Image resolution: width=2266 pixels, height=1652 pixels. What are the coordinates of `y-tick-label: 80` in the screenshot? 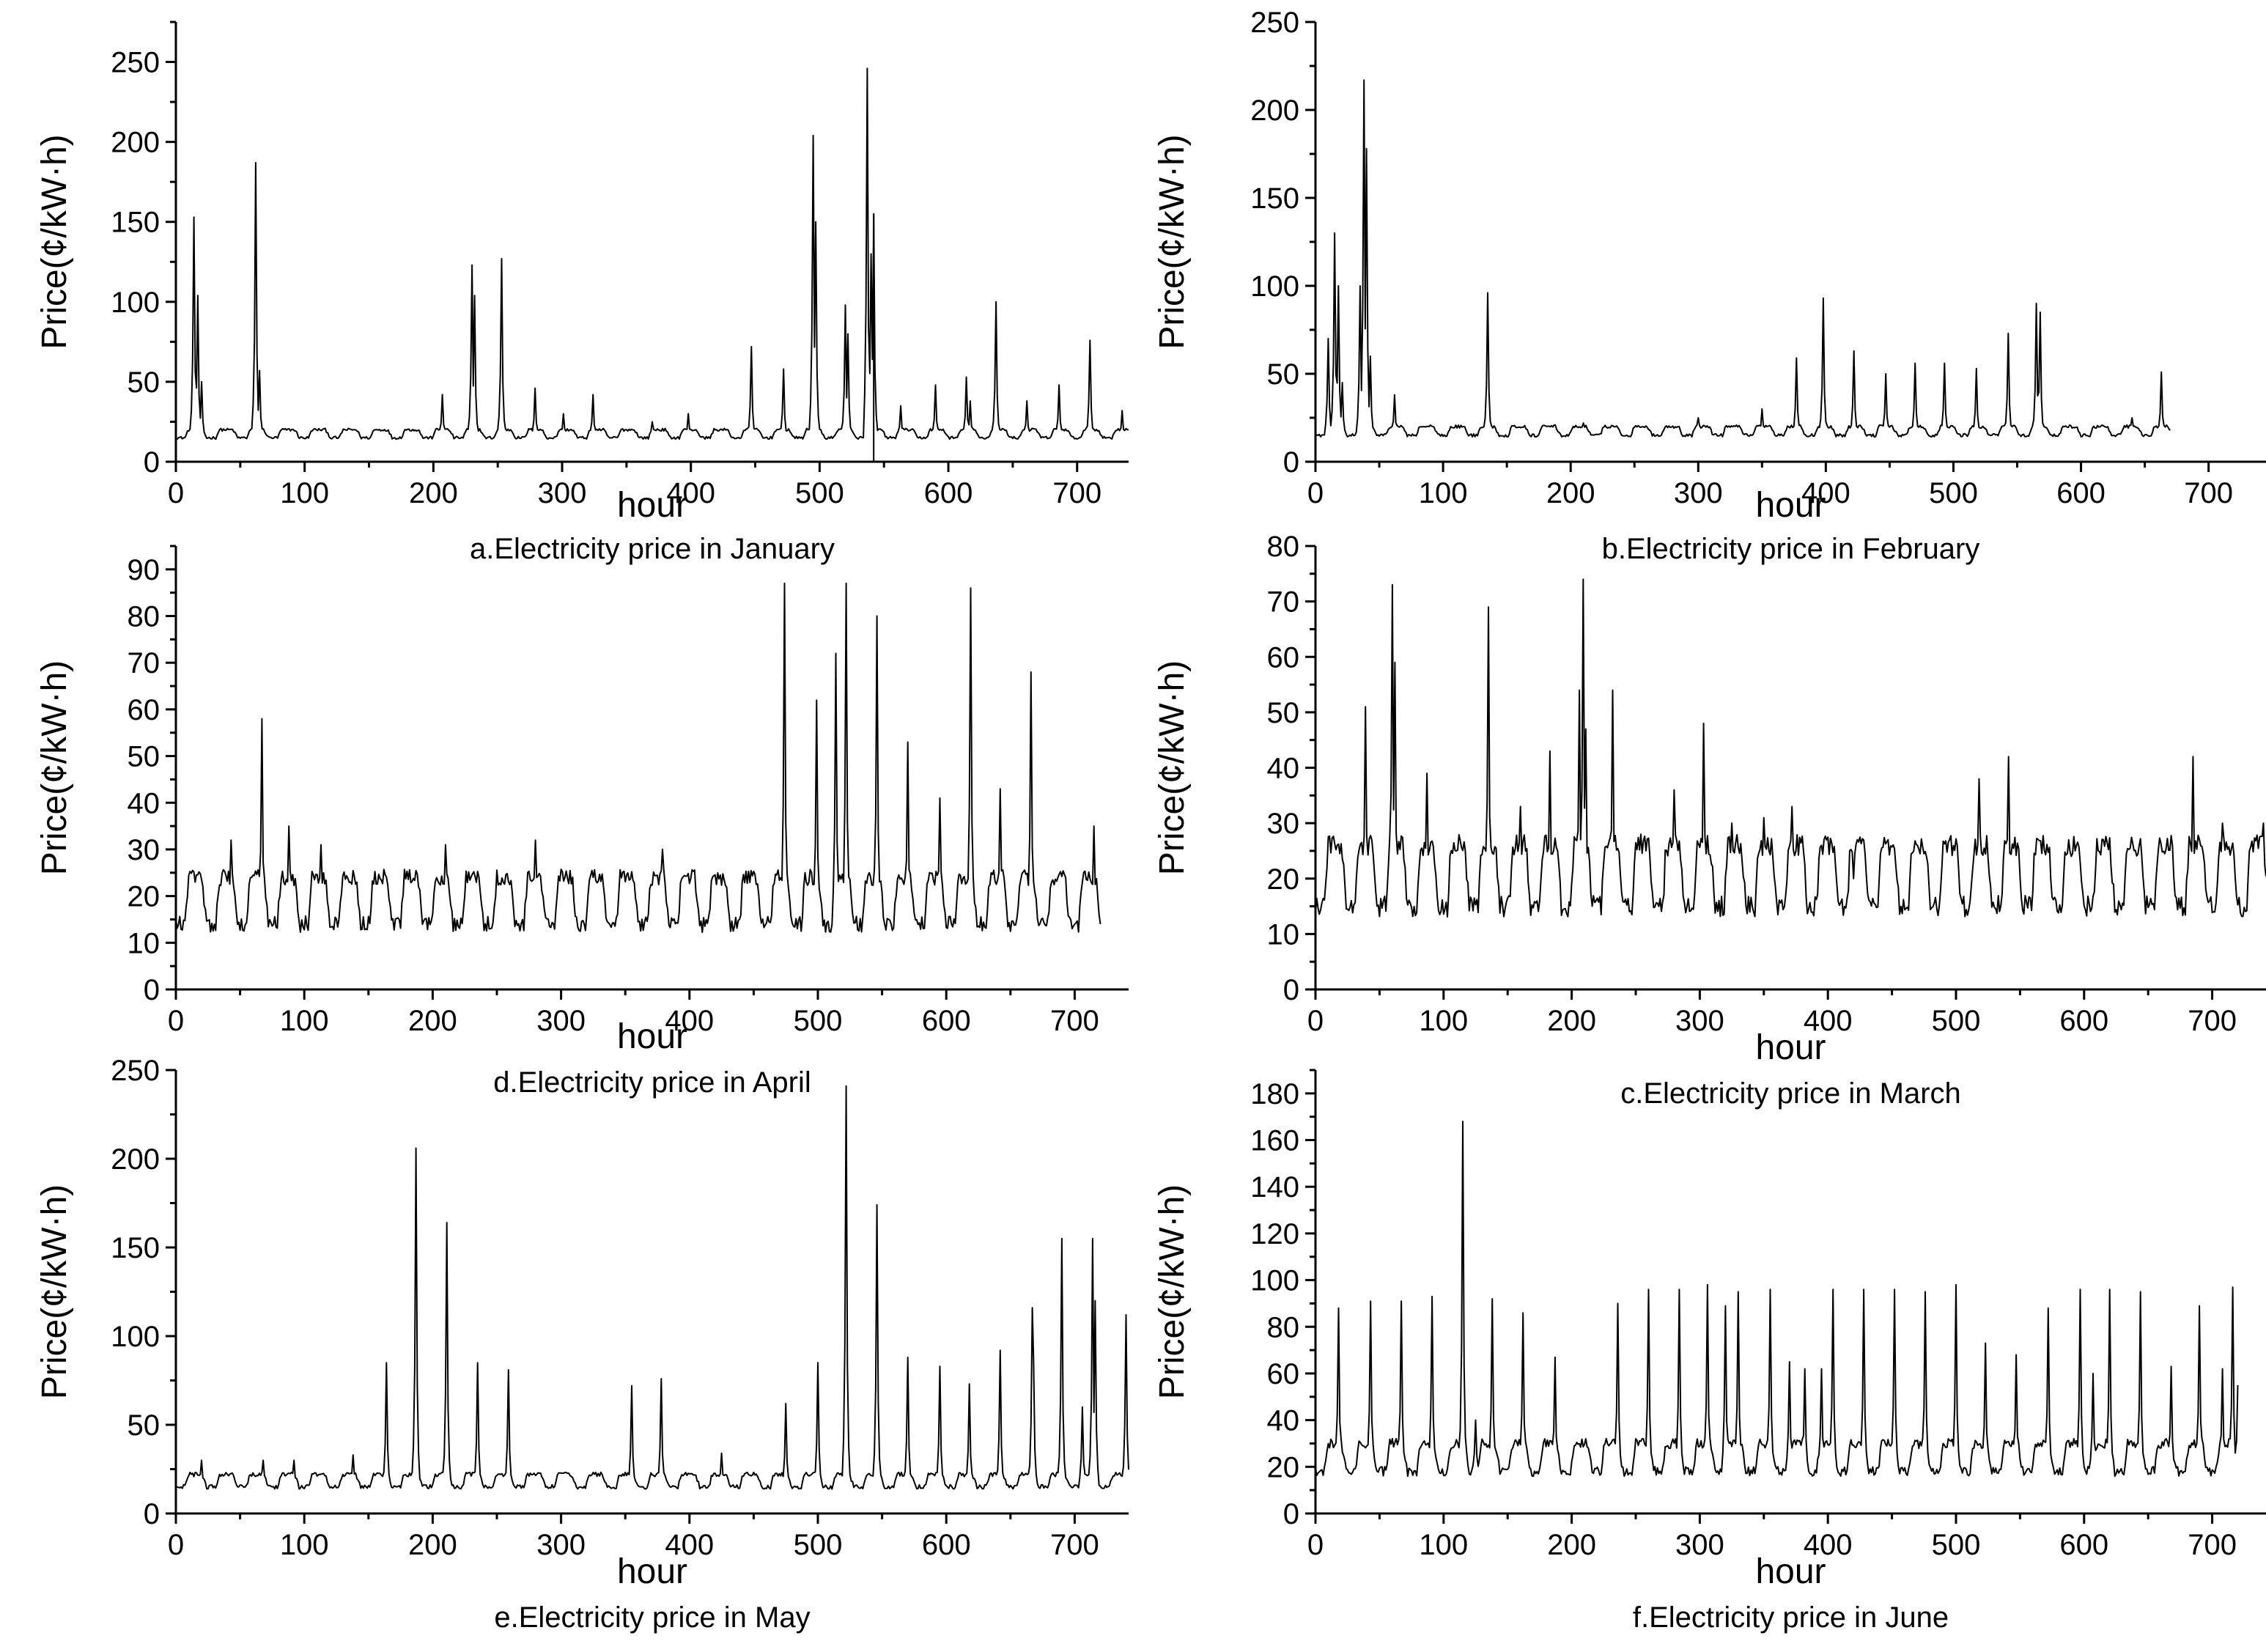 It's located at (1283, 547).